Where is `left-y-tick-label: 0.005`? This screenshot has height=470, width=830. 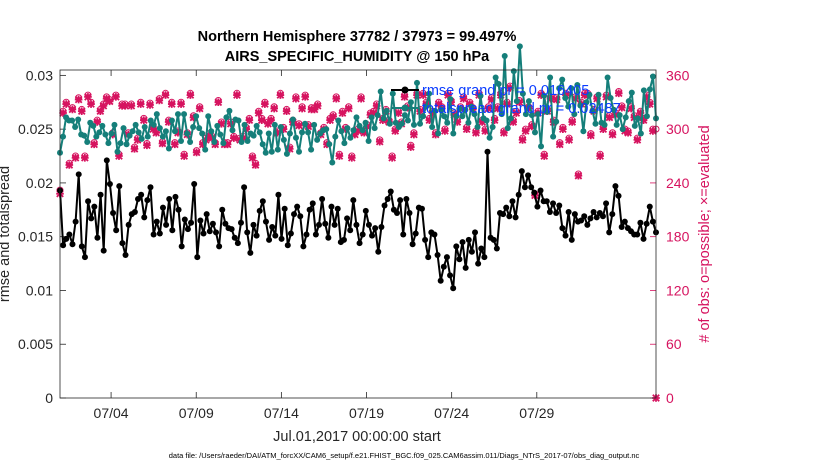 left-y-tick-label: 0.005 is located at coordinates (35, 344).